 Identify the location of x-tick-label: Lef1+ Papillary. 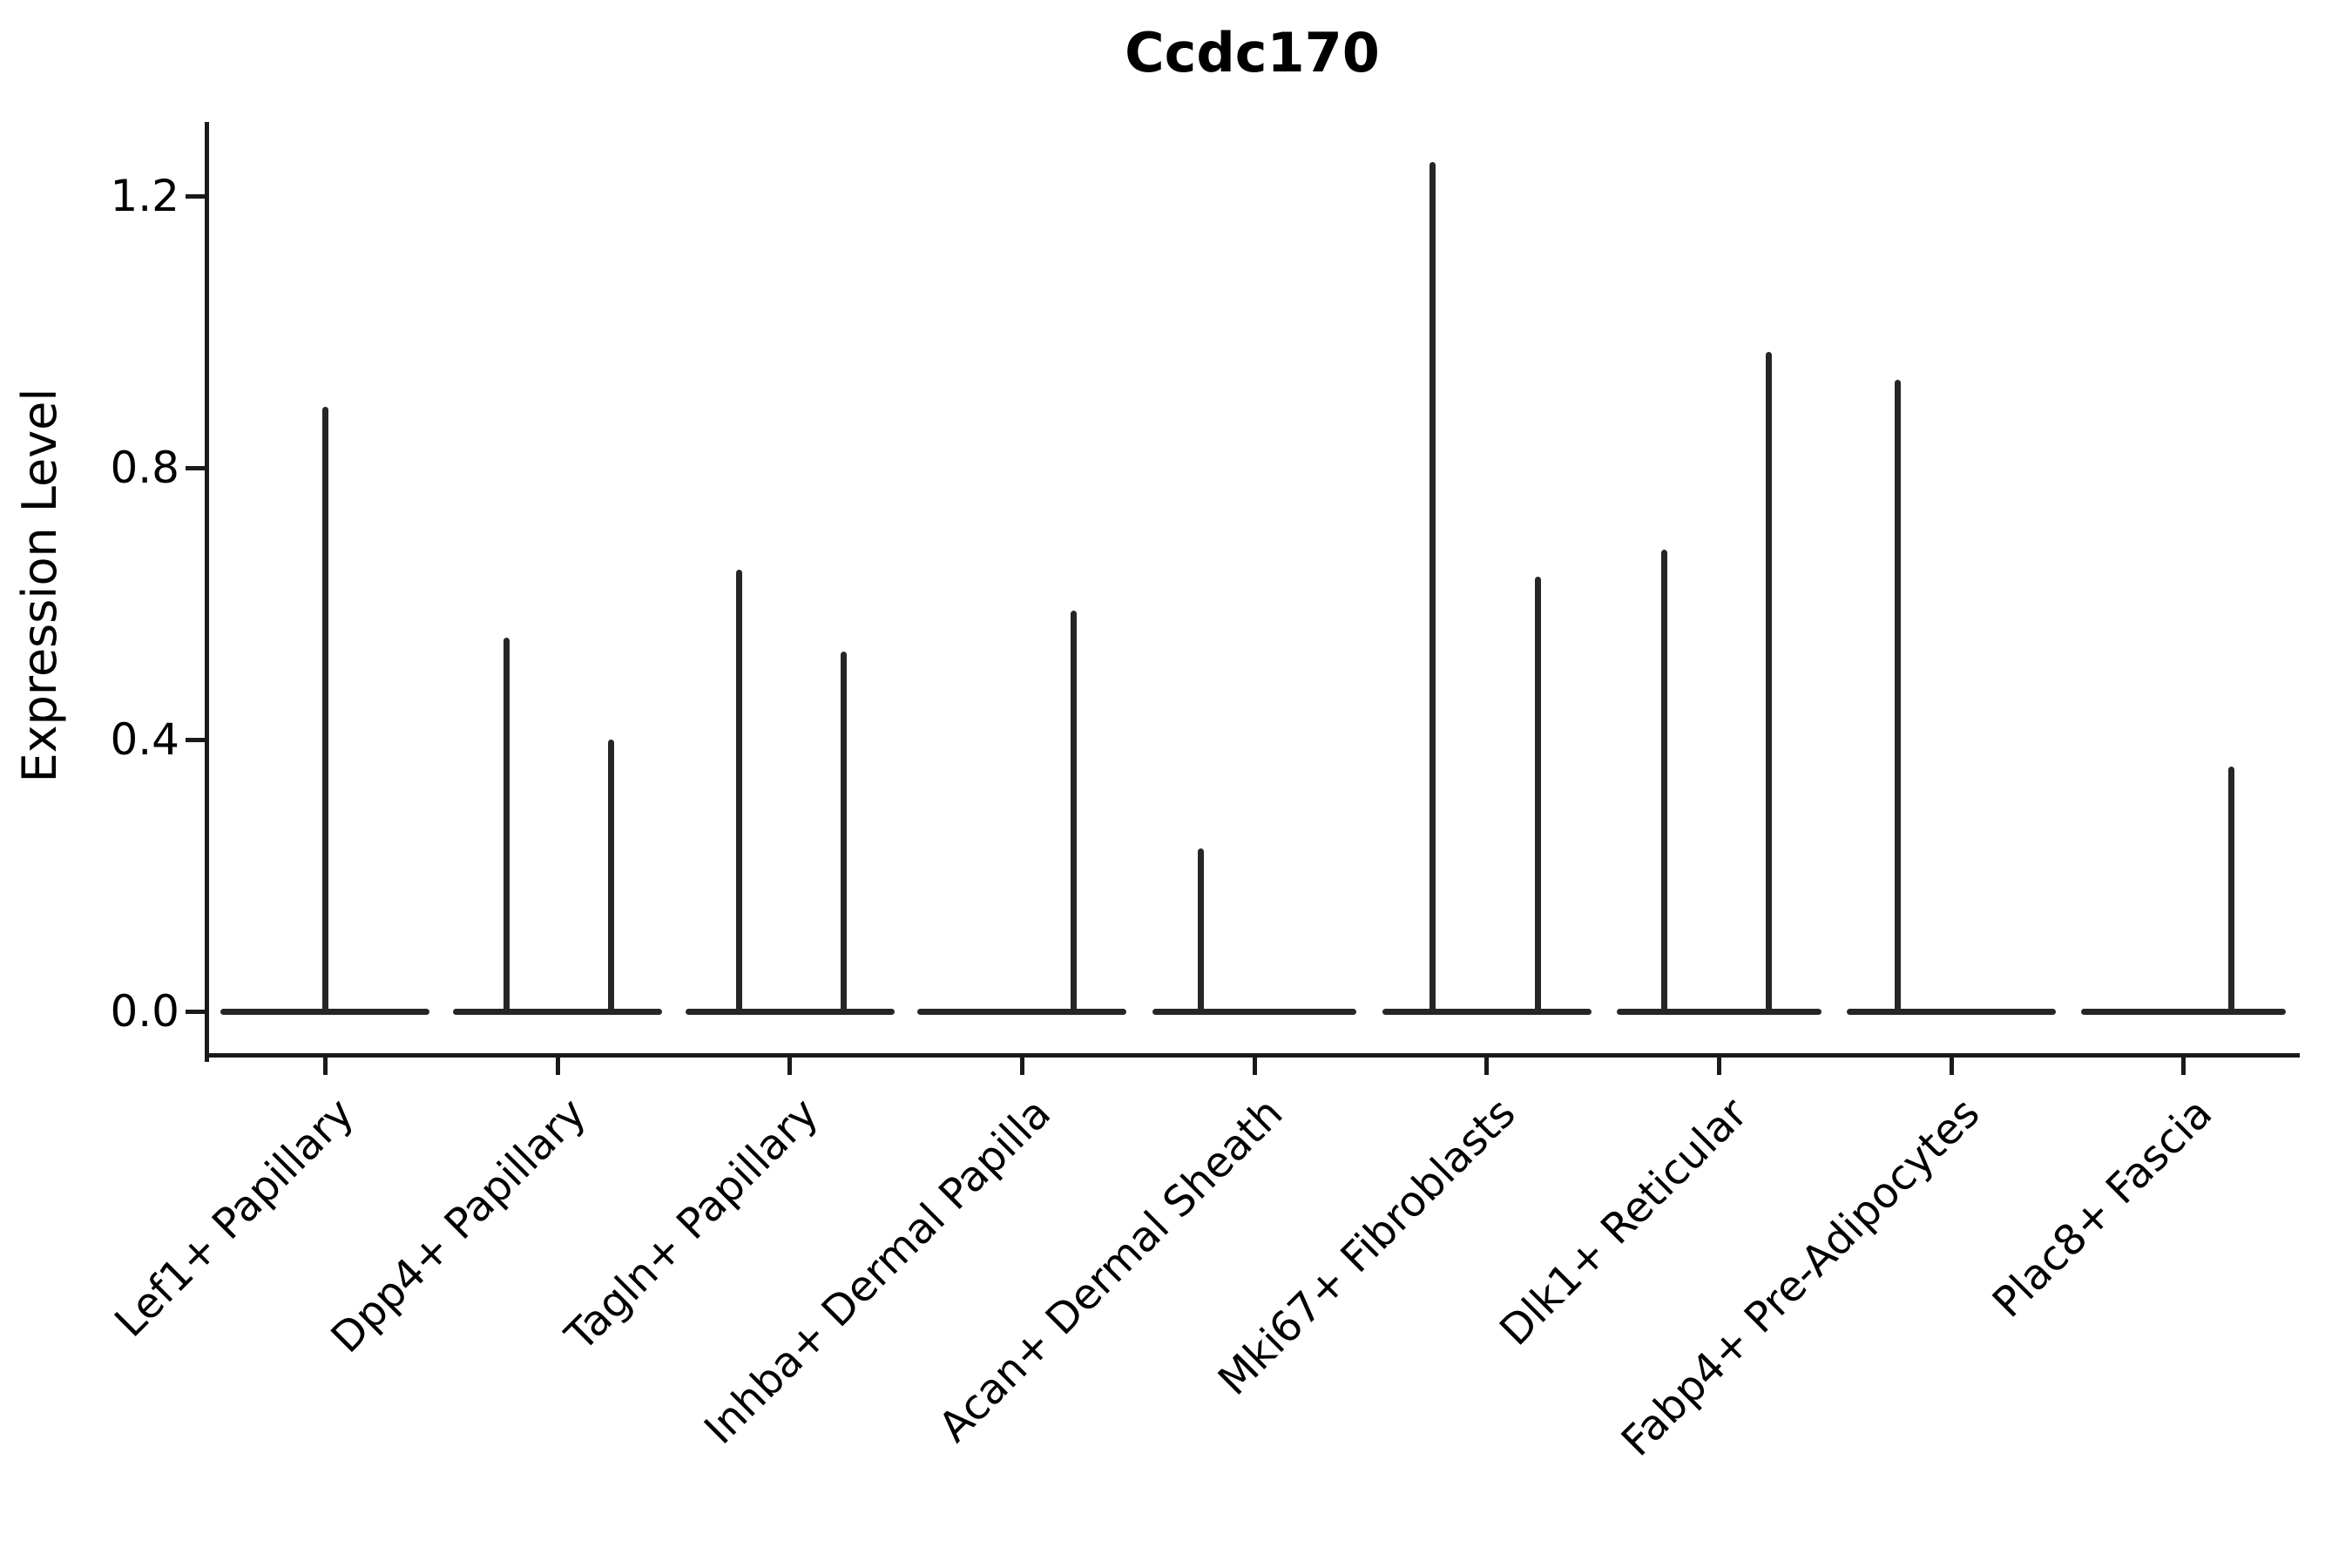
(234, 1217).